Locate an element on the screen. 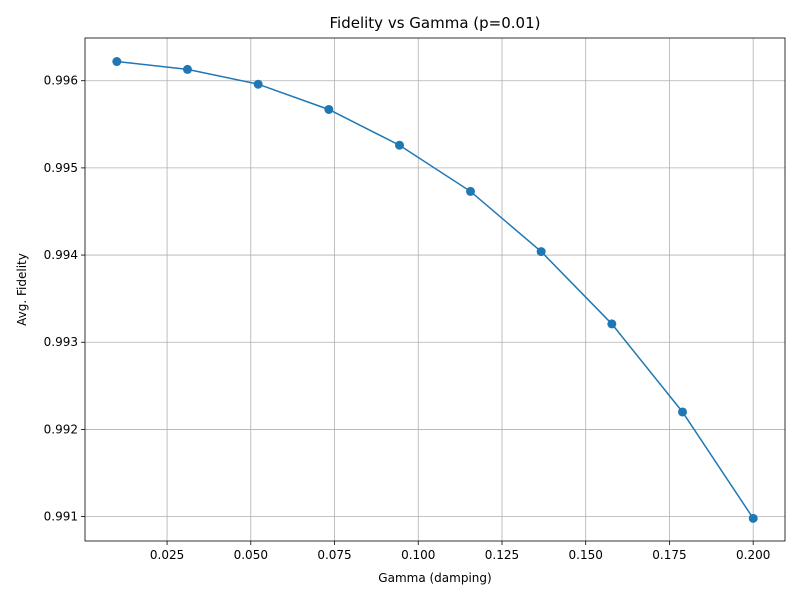 This screenshot has width=800, height=600. x-ticks: 0.025 0.050 0.075 0.100 0.125 0.150 0.175 0.200 is located at coordinates (460, 551).